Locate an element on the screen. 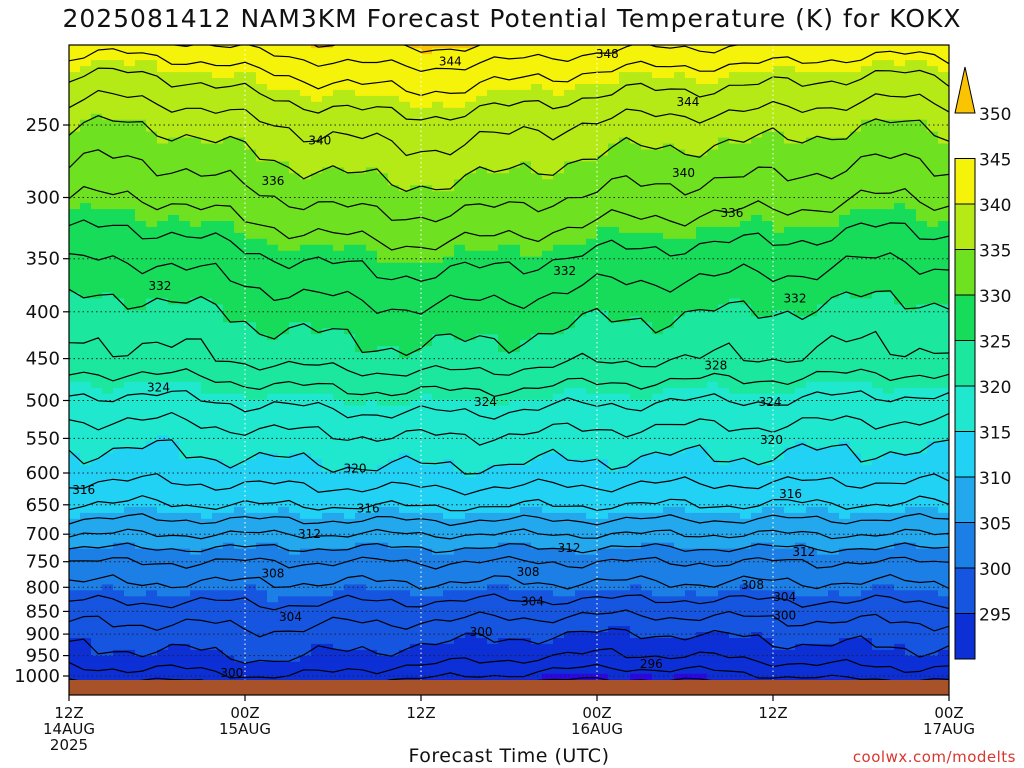  contour-label: 328 is located at coordinates (715, 366).